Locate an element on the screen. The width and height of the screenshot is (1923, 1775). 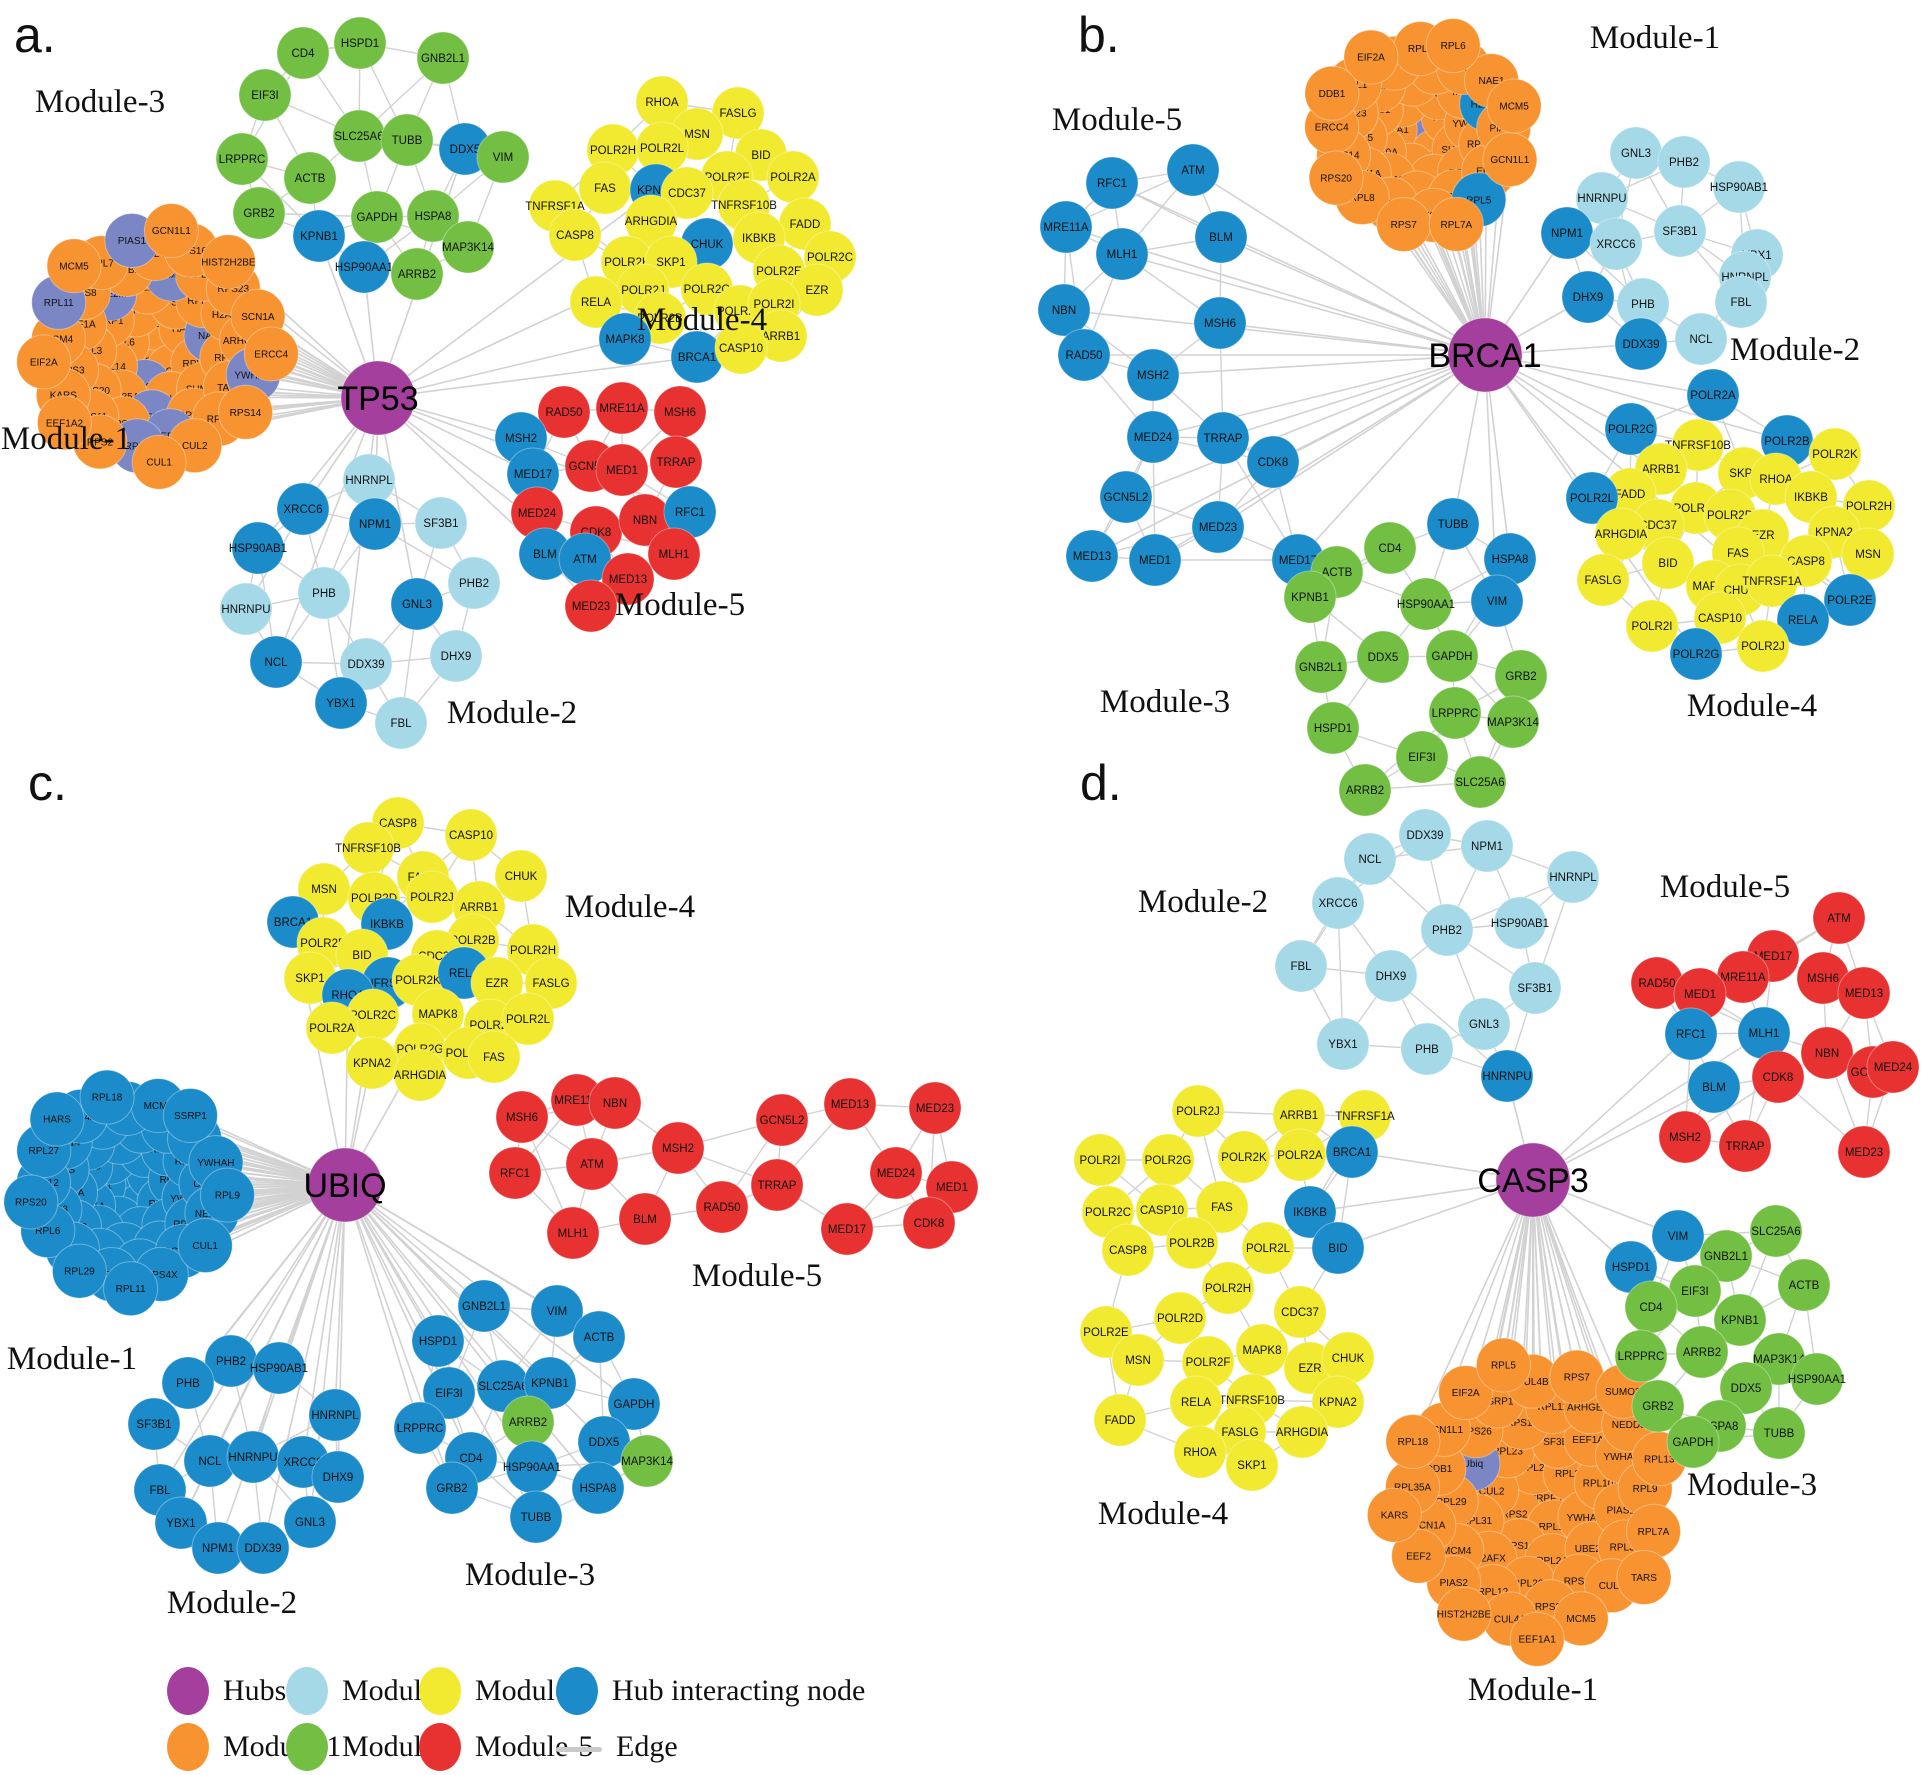
gene-node-RPL29: RPL29 is located at coordinates (79, 1271).